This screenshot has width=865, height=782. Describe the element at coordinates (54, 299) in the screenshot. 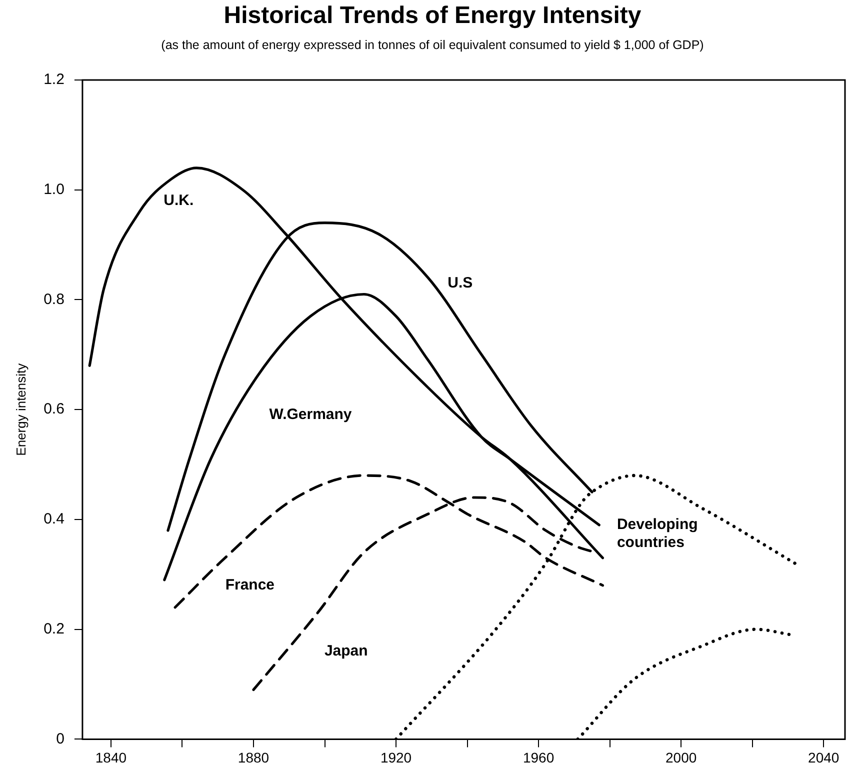

I see `y-tick-label: 0.8` at that location.